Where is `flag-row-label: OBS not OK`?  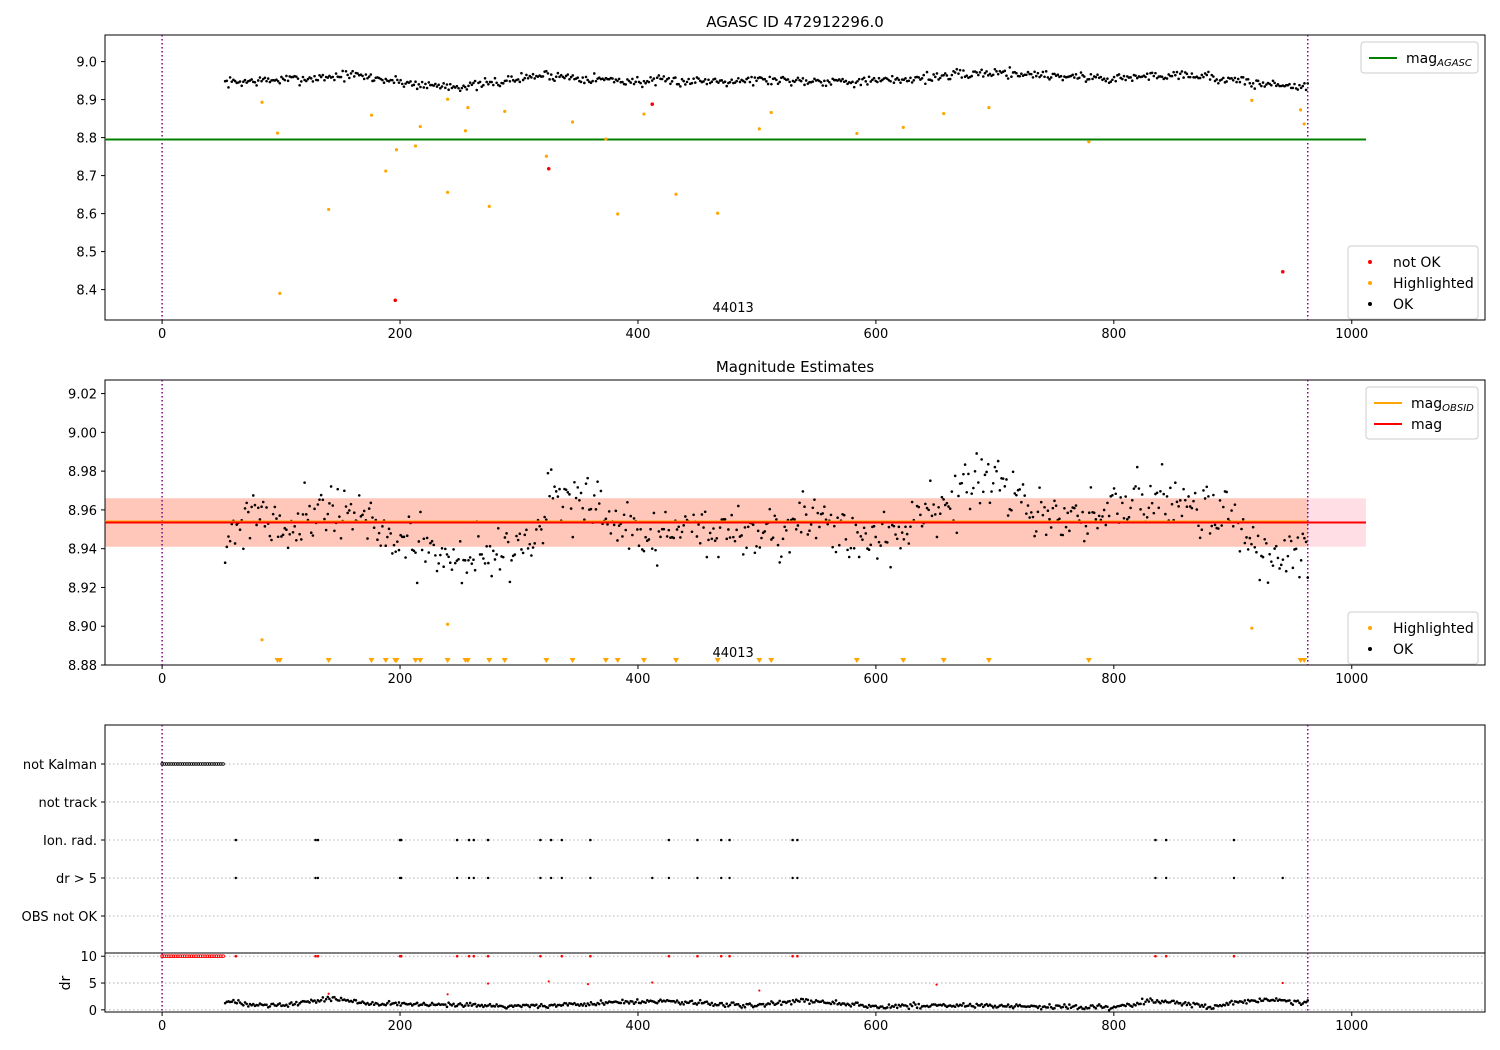 flag-row-label: OBS not OK is located at coordinates (60, 917).